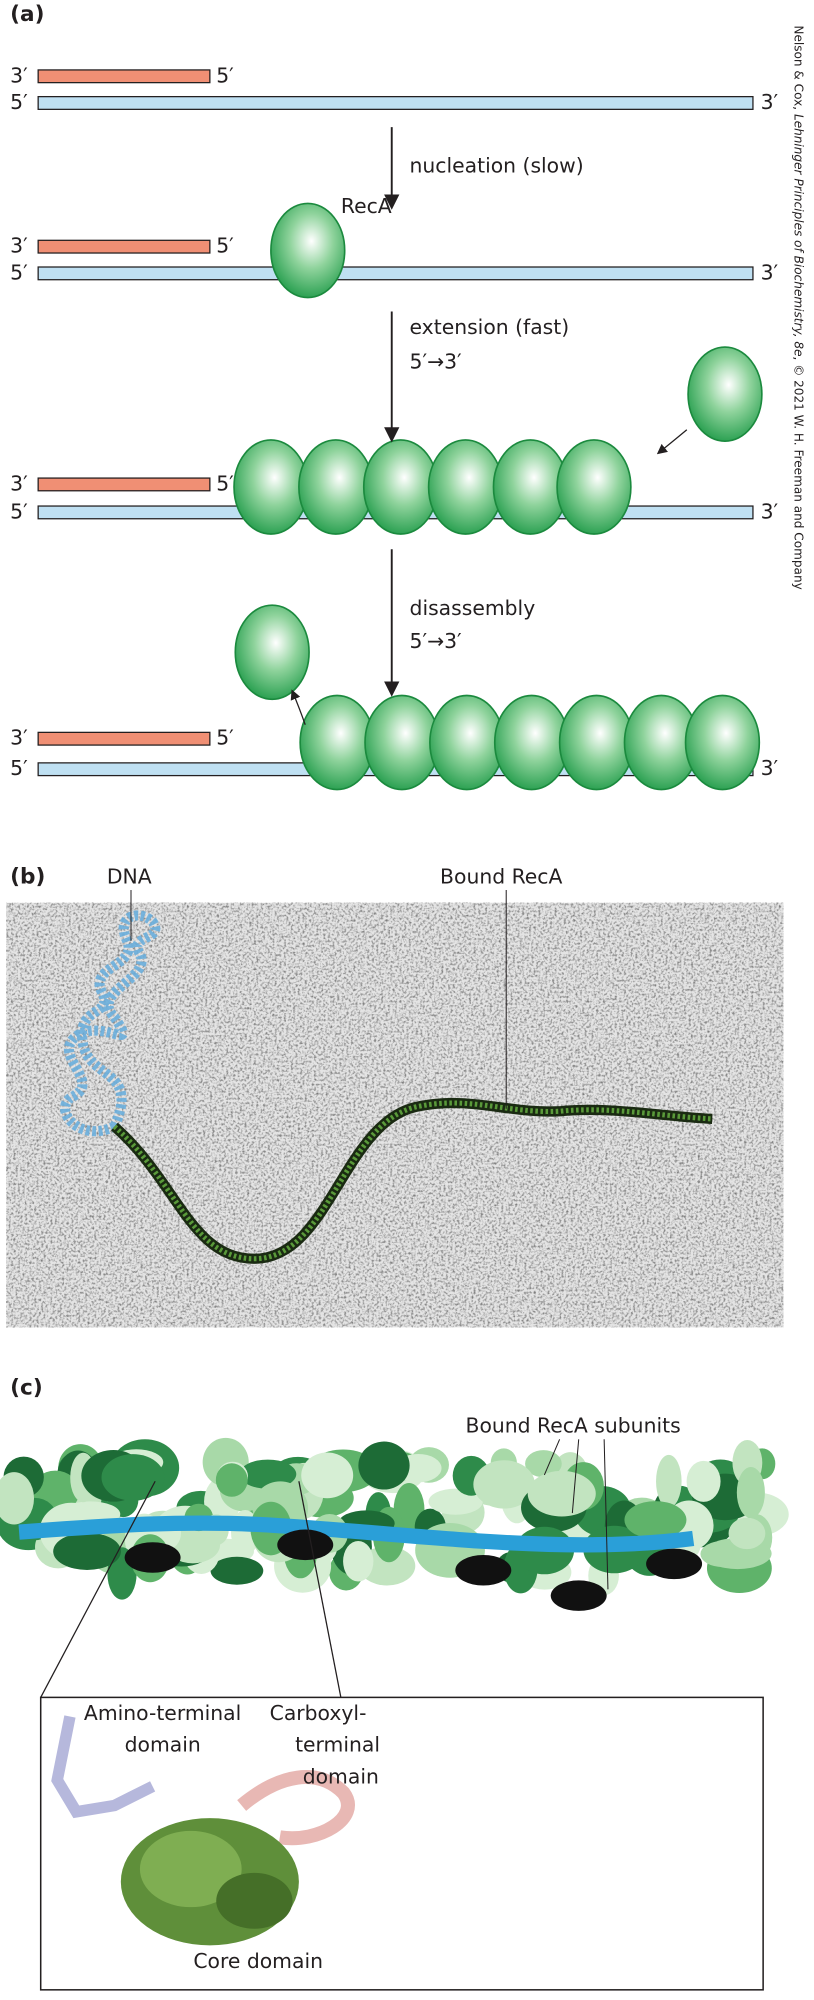 This screenshot has height=2000, width=814. I want to click on reca-filament-texture, so click(412, 1181).